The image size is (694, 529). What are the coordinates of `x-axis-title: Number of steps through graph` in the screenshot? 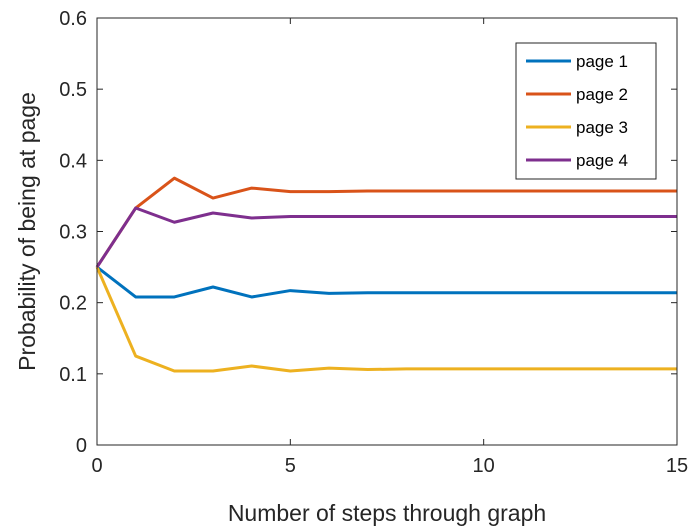 It's located at (387, 513).